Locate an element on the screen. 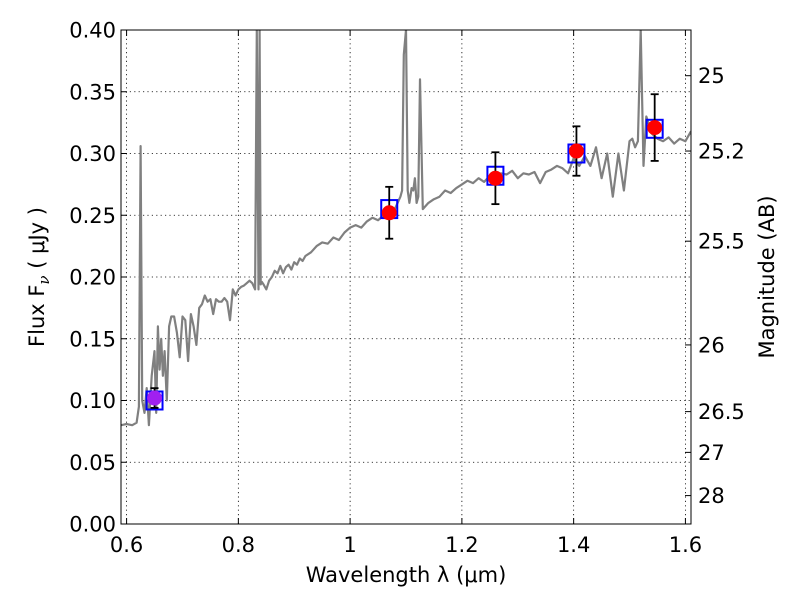 This screenshot has height=600, width=800. y-tick-label: 0.40 is located at coordinates (92, 31).